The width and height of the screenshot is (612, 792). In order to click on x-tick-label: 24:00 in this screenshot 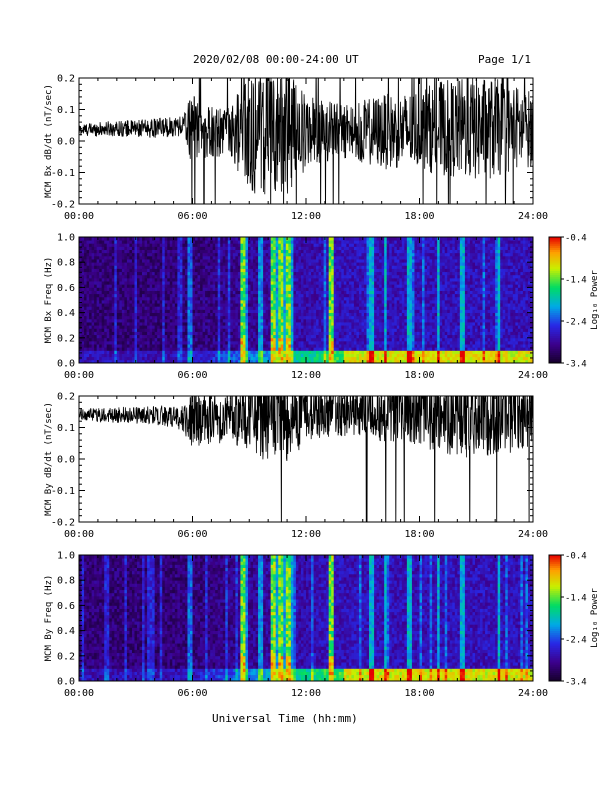, I will do `click(533, 216)`.